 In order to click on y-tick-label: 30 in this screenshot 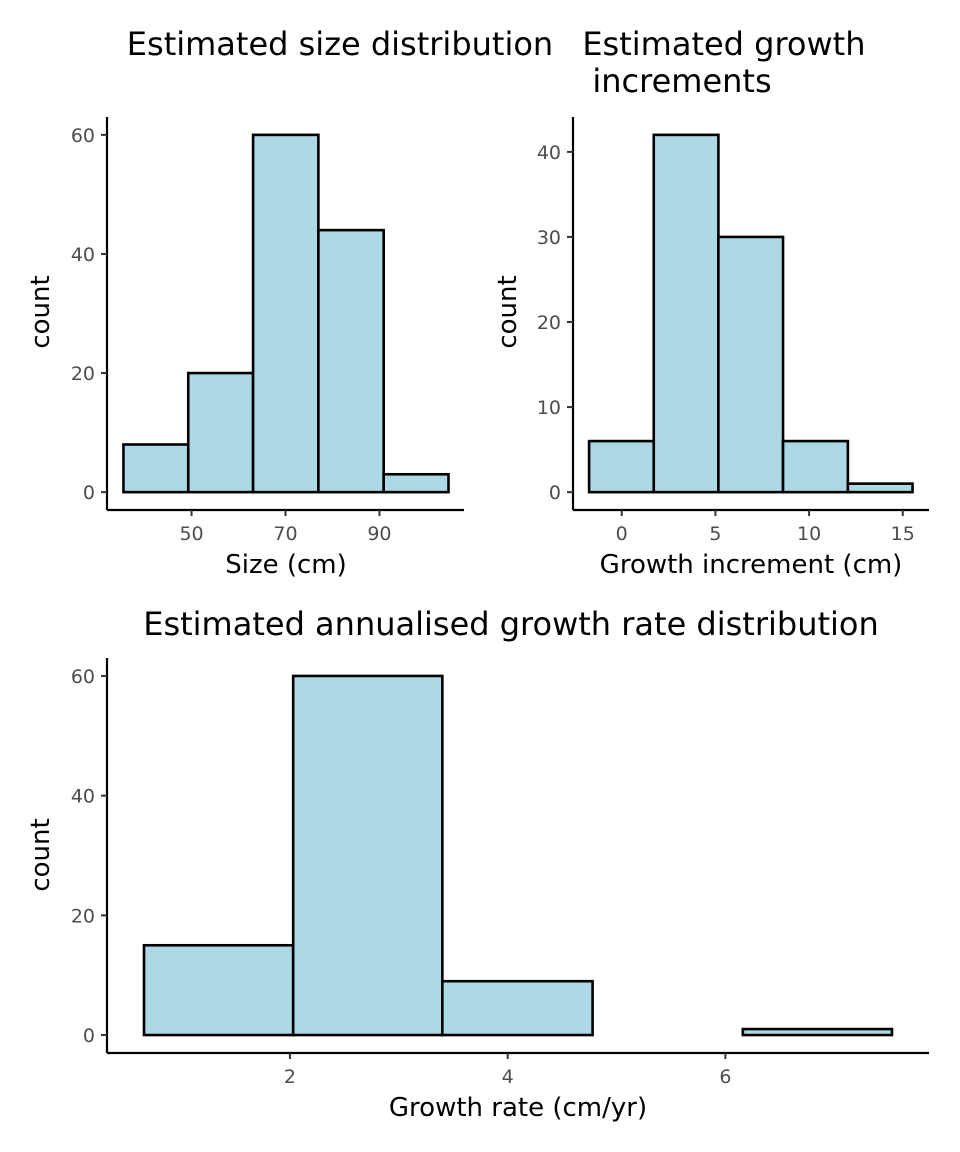, I will do `click(549, 238)`.